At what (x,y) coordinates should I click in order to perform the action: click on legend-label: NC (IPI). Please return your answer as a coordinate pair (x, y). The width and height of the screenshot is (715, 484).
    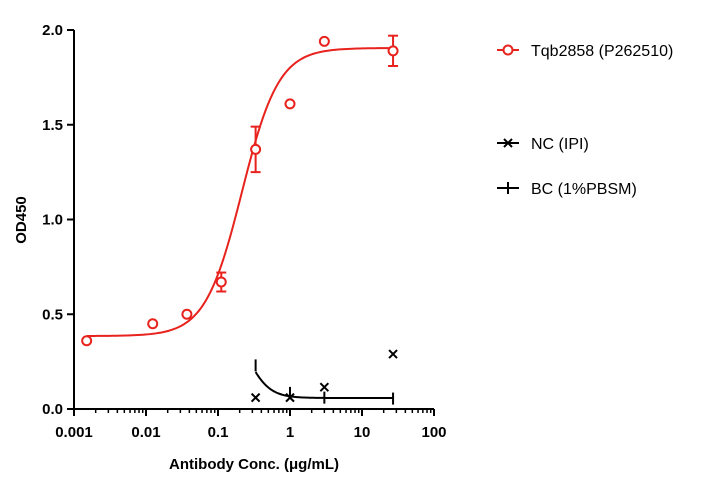
    Looking at the image, I should click on (560, 144).